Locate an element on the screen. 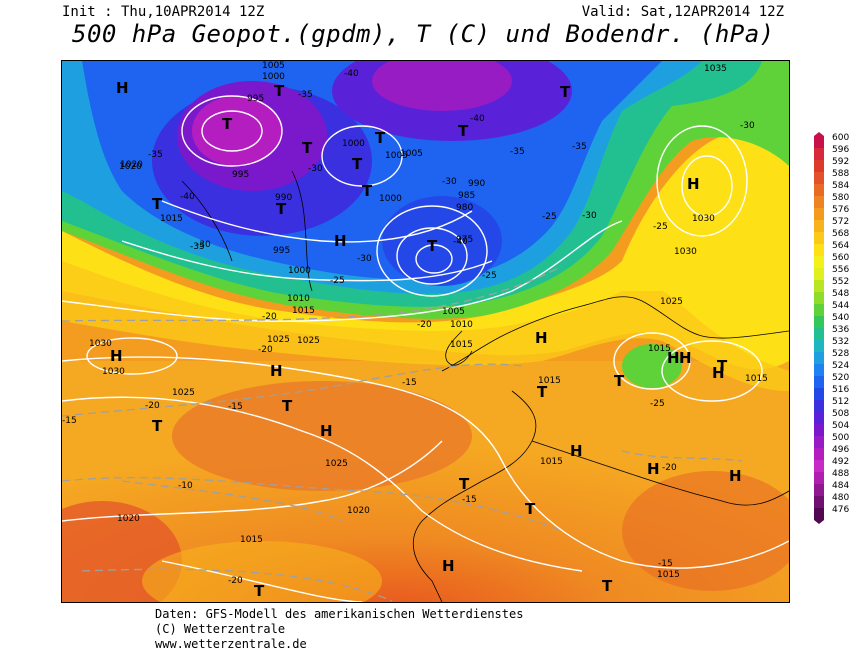 The image size is (850, 657). pressure-label: 1010 is located at coordinates (461, 325).